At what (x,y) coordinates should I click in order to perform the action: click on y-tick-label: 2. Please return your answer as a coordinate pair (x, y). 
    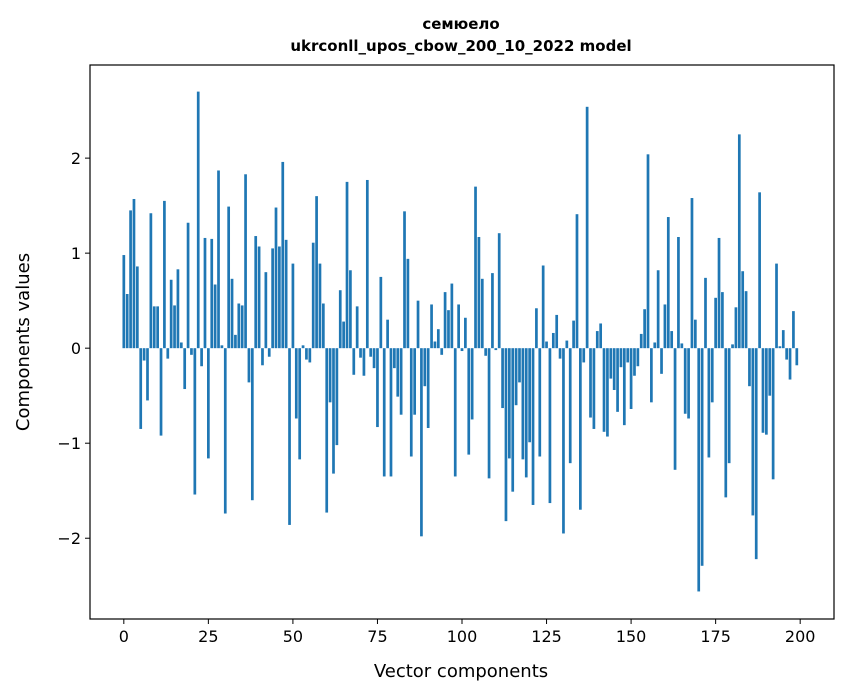
    Looking at the image, I should click on (76, 158).